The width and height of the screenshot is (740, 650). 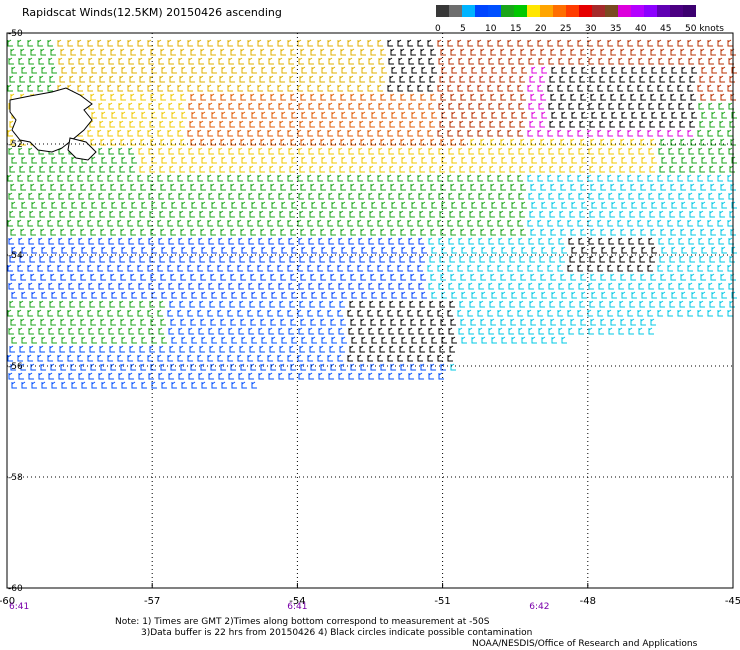 I want to click on colorbar-label: 15, so click(x=516, y=29).